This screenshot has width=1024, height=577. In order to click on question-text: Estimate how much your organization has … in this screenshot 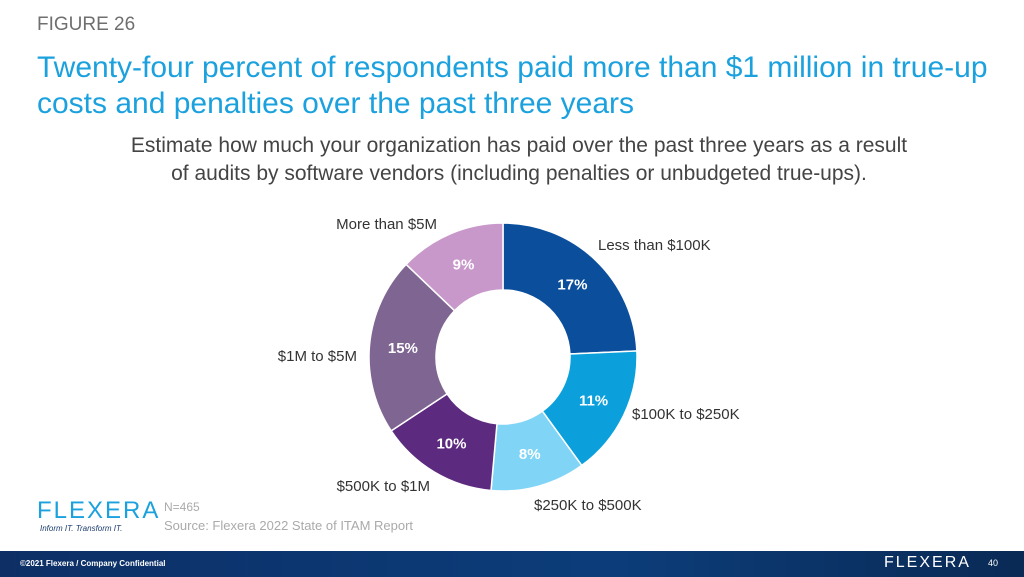, I will do `click(512, 160)`.